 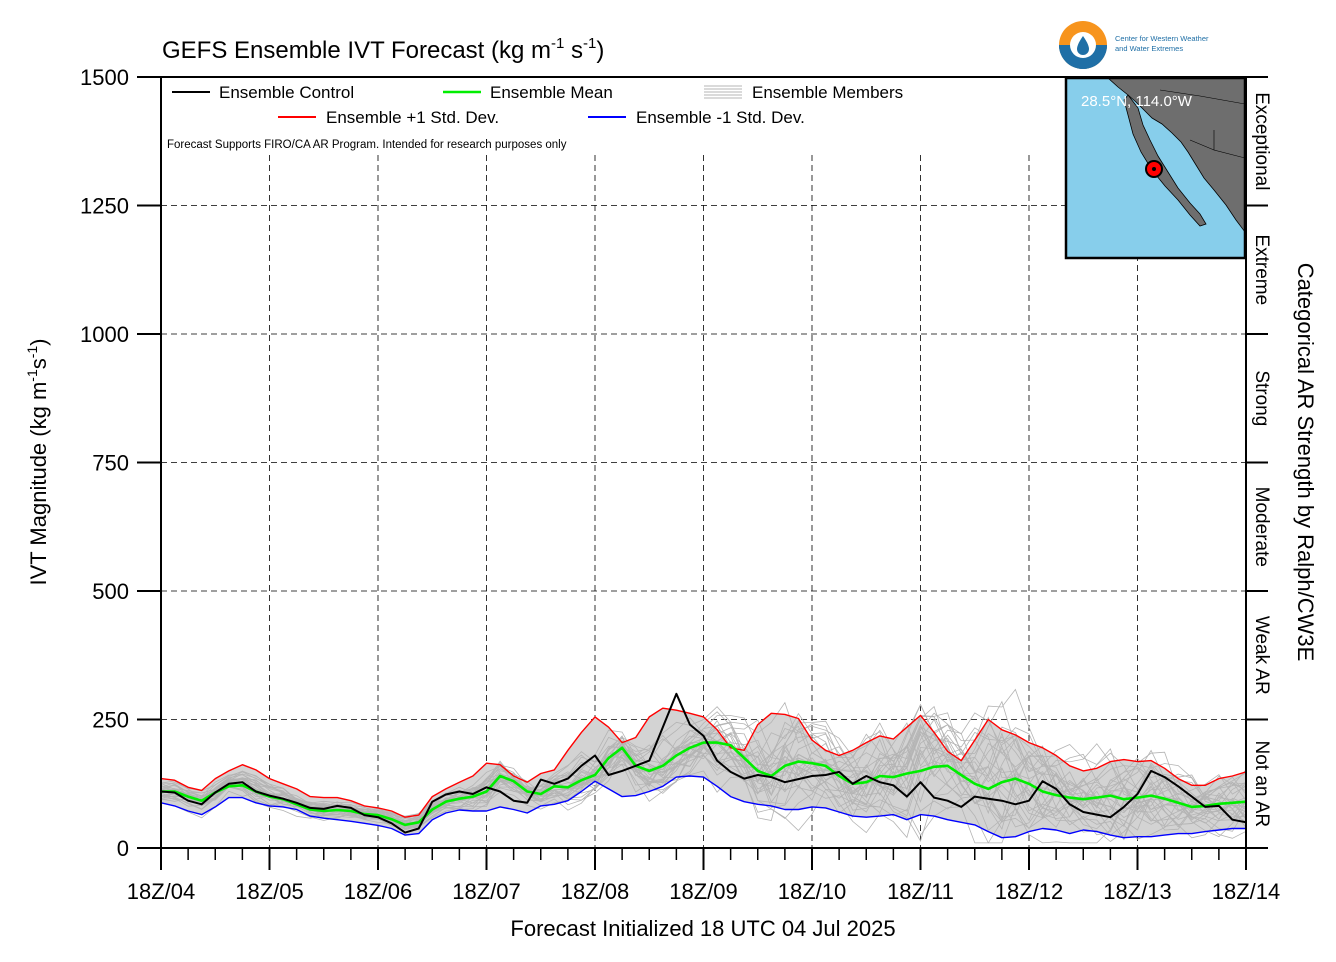 What do you see at coordinates (1261, 655) in the screenshot?
I see `category-label-1: Weak AR` at bounding box center [1261, 655].